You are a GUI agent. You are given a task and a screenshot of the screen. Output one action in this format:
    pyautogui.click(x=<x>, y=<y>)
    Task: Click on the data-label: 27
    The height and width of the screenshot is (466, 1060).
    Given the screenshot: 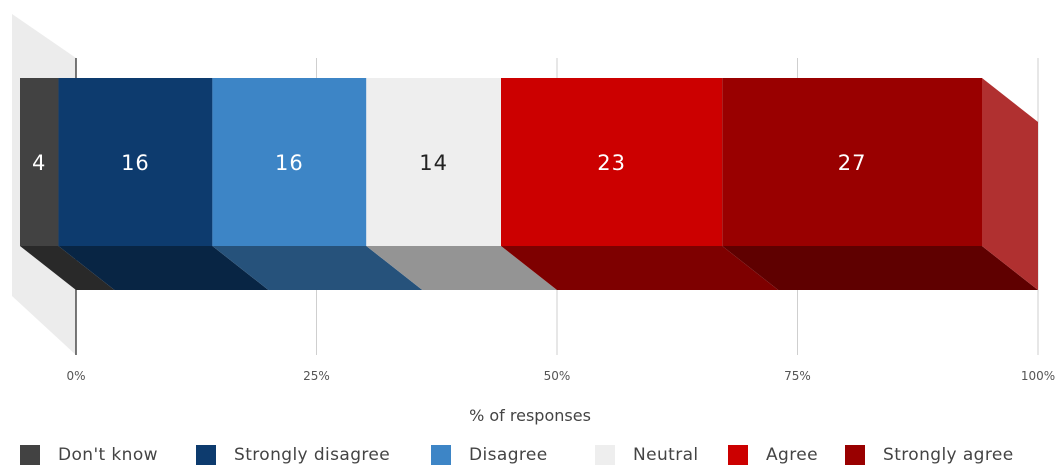 What is the action you would take?
    pyautogui.click(x=852, y=163)
    